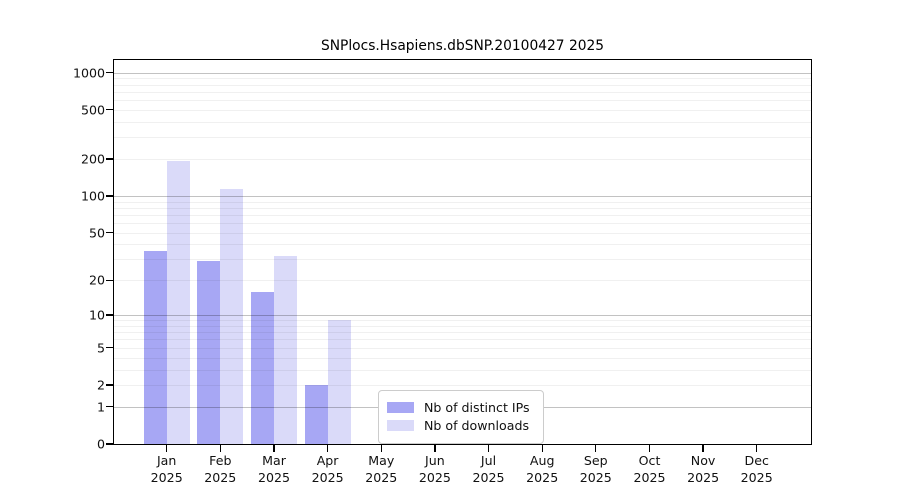 The image size is (900, 500). What do you see at coordinates (756, 460) in the screenshot?
I see `month-name: Dec` at bounding box center [756, 460].